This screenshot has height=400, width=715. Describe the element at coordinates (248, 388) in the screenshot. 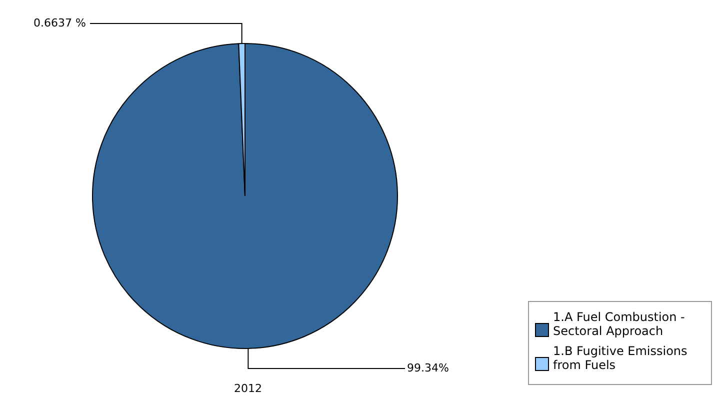

I see `text: 2012` at that location.